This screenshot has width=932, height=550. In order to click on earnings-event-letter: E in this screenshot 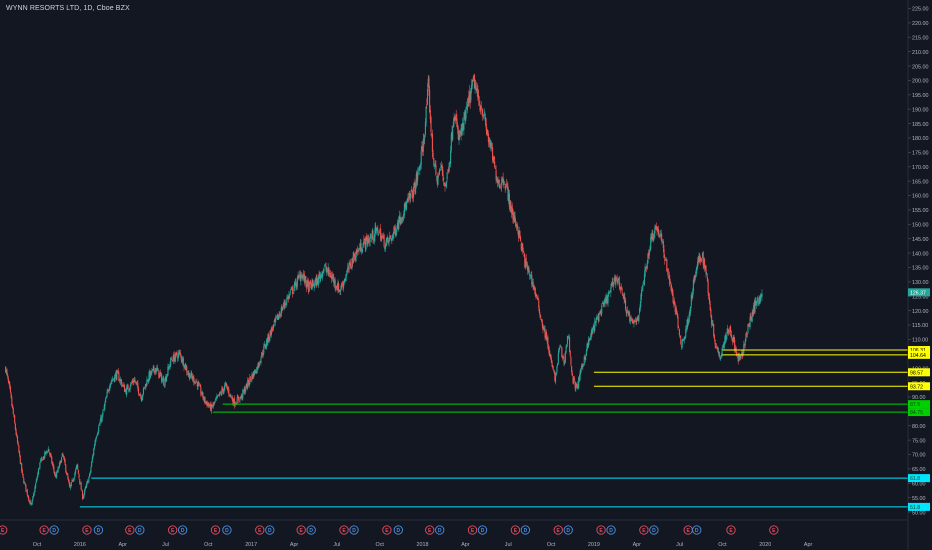, I will do `click(260, 531)`.